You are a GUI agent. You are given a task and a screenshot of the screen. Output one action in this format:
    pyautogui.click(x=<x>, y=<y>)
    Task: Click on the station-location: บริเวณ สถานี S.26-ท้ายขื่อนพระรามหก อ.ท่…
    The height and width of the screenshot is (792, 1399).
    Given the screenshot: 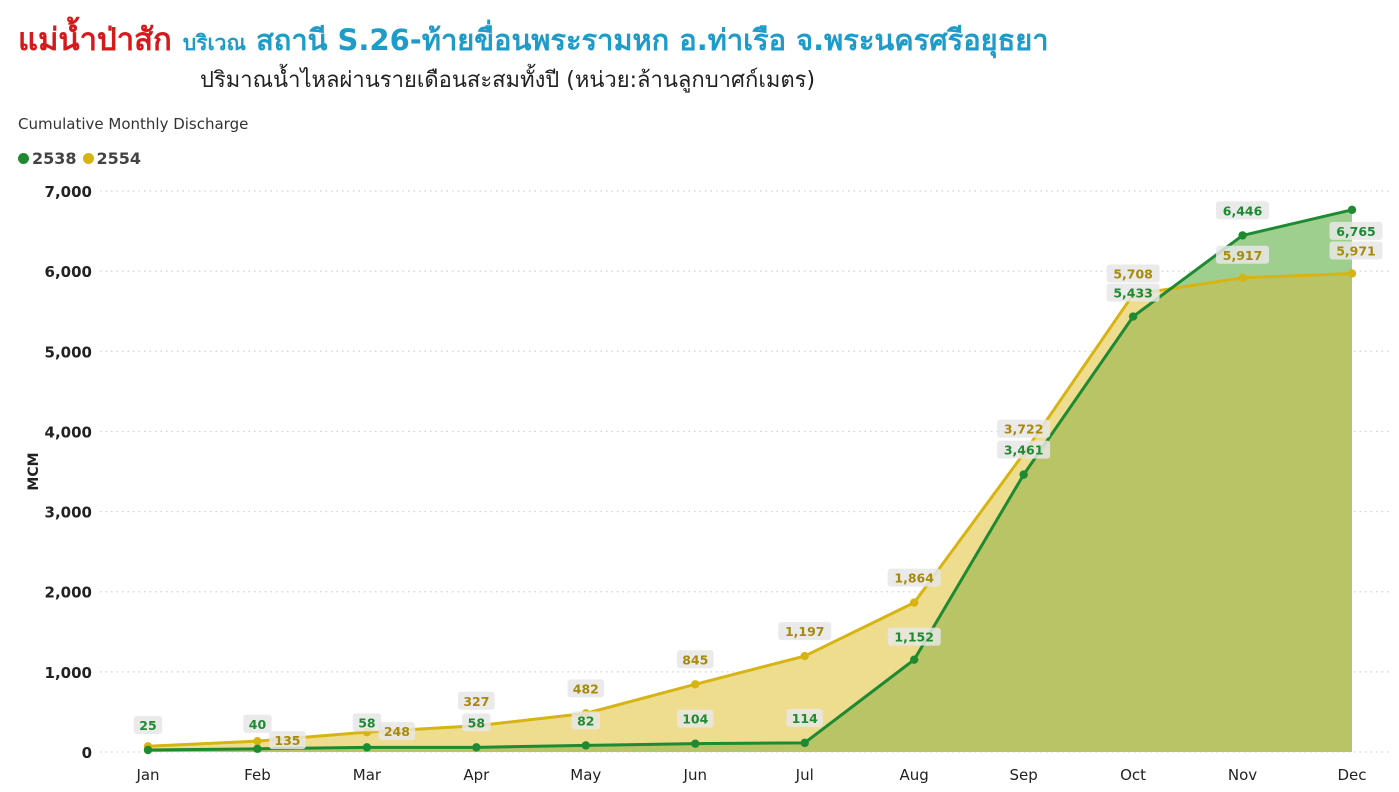 What is the action you would take?
    pyautogui.click(x=616, y=40)
    